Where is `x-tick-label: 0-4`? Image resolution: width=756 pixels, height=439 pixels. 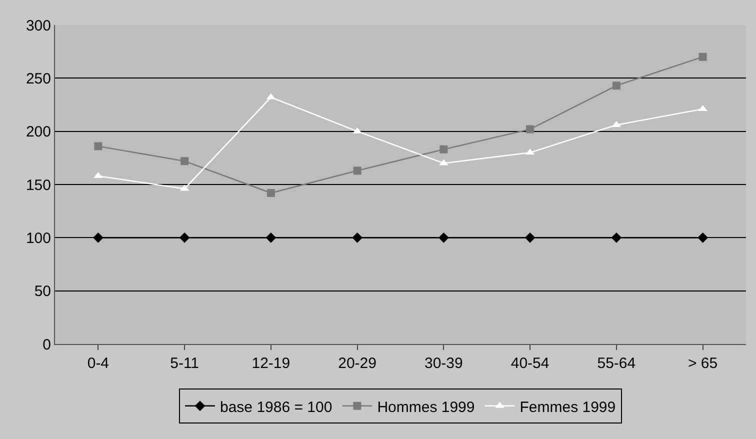 x-tick-label: 0-4 is located at coordinates (98, 363).